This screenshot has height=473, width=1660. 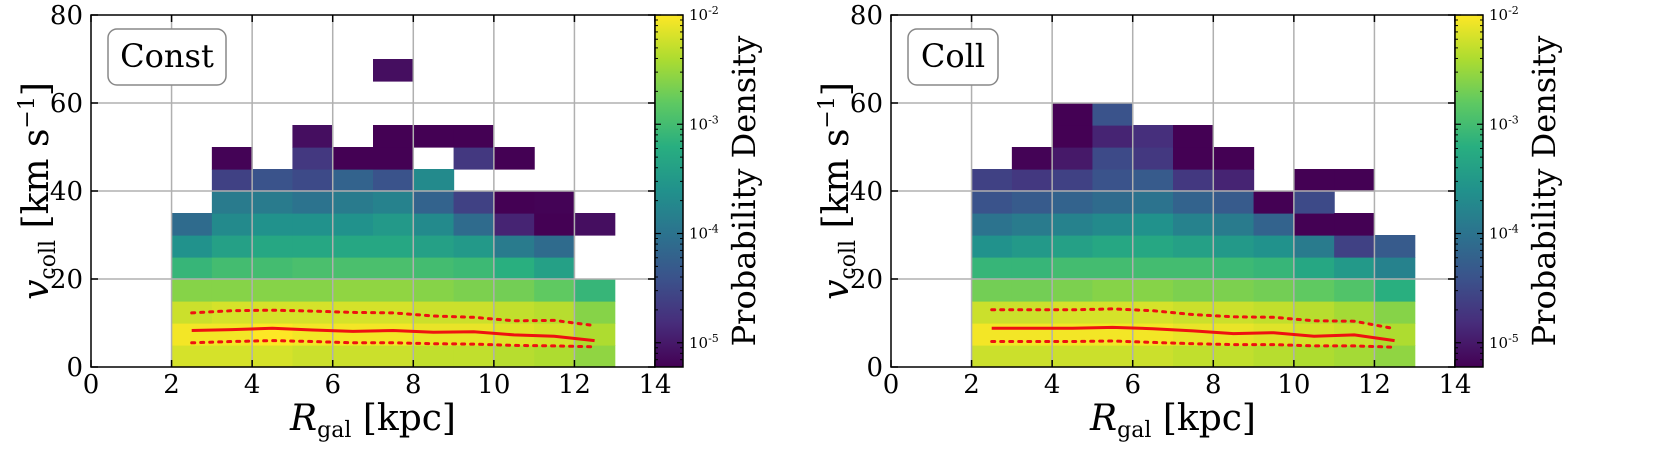 What do you see at coordinates (1487, 186) in the screenshot?
I see `colorbar-ticks: 10⁻² 10⁻³ 10⁻⁴ 10⁻⁵` at bounding box center [1487, 186].